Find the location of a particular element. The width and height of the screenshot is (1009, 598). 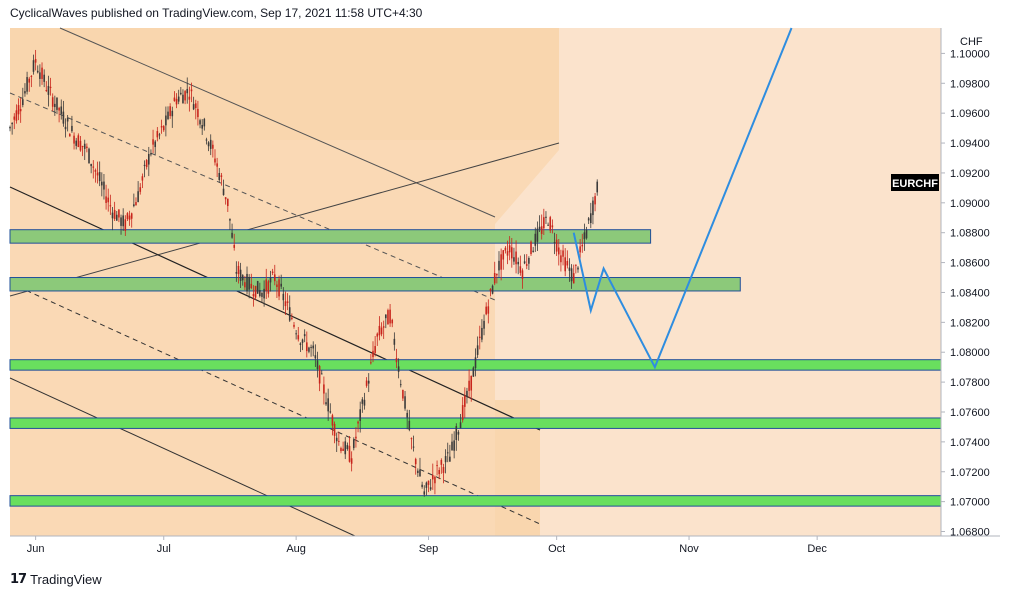

price-tick-label: 1.09000 is located at coordinates (970, 204).